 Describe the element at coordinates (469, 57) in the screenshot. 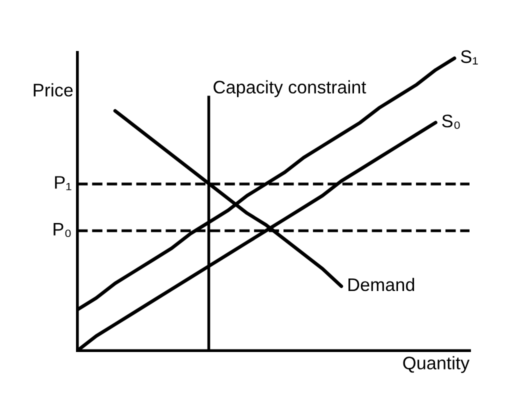

I see `series-label: S₁` at that location.